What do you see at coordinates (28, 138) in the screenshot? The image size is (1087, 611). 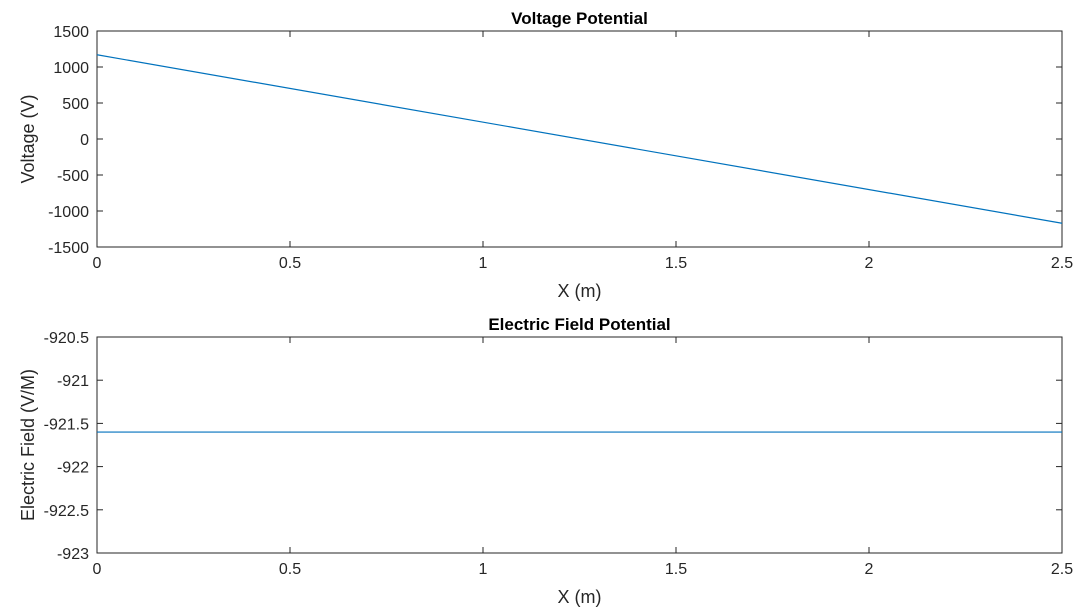 I see `y-axis-label: Voltage (V)` at bounding box center [28, 138].